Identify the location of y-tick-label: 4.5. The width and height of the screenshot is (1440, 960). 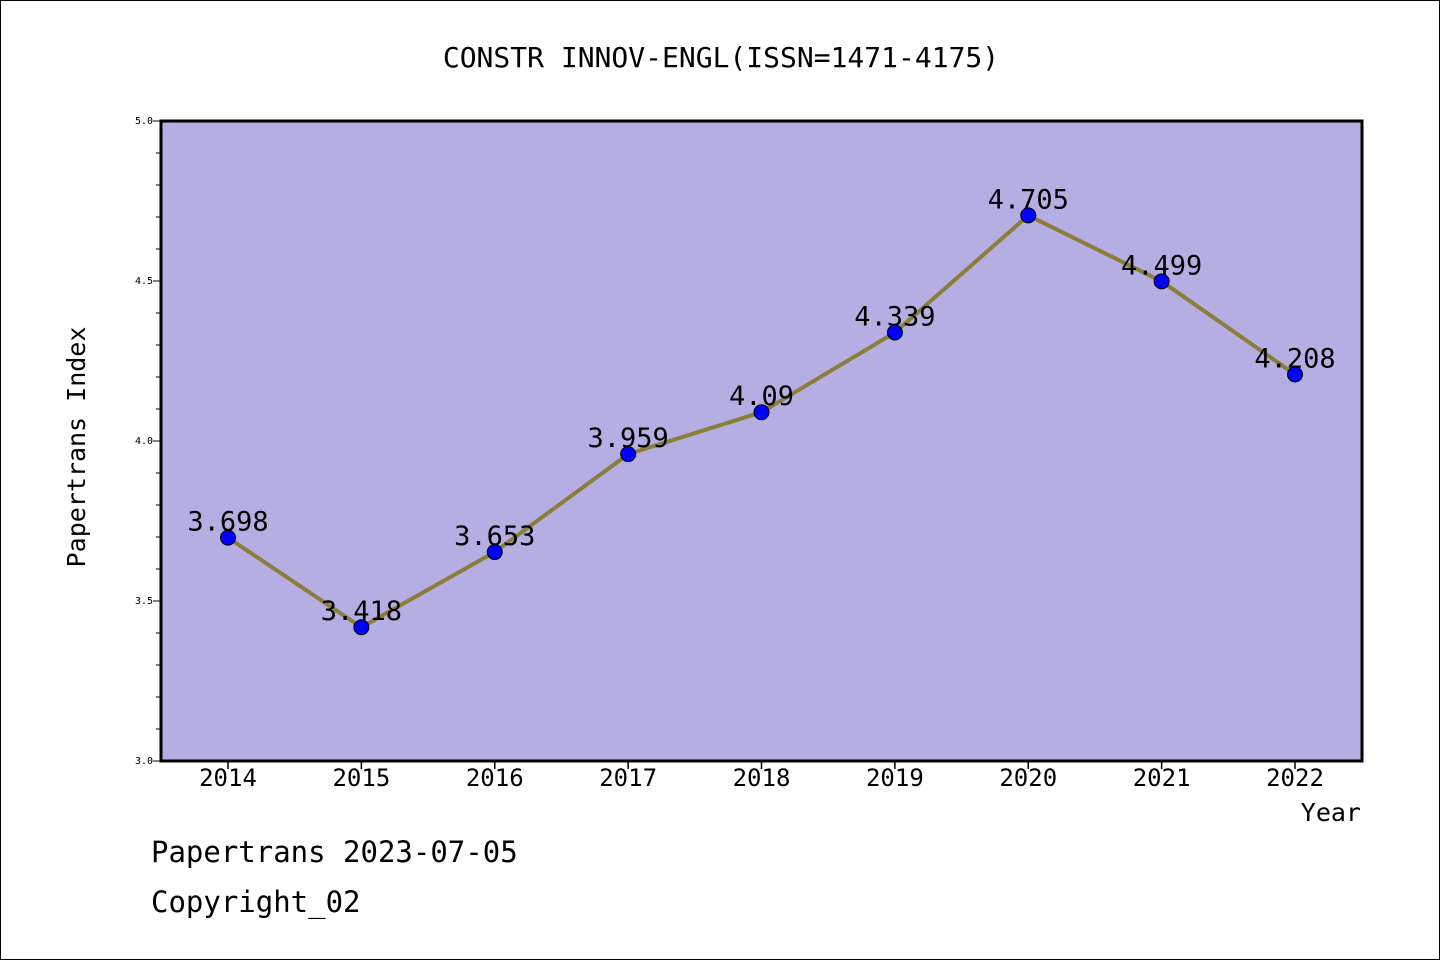
(144, 281).